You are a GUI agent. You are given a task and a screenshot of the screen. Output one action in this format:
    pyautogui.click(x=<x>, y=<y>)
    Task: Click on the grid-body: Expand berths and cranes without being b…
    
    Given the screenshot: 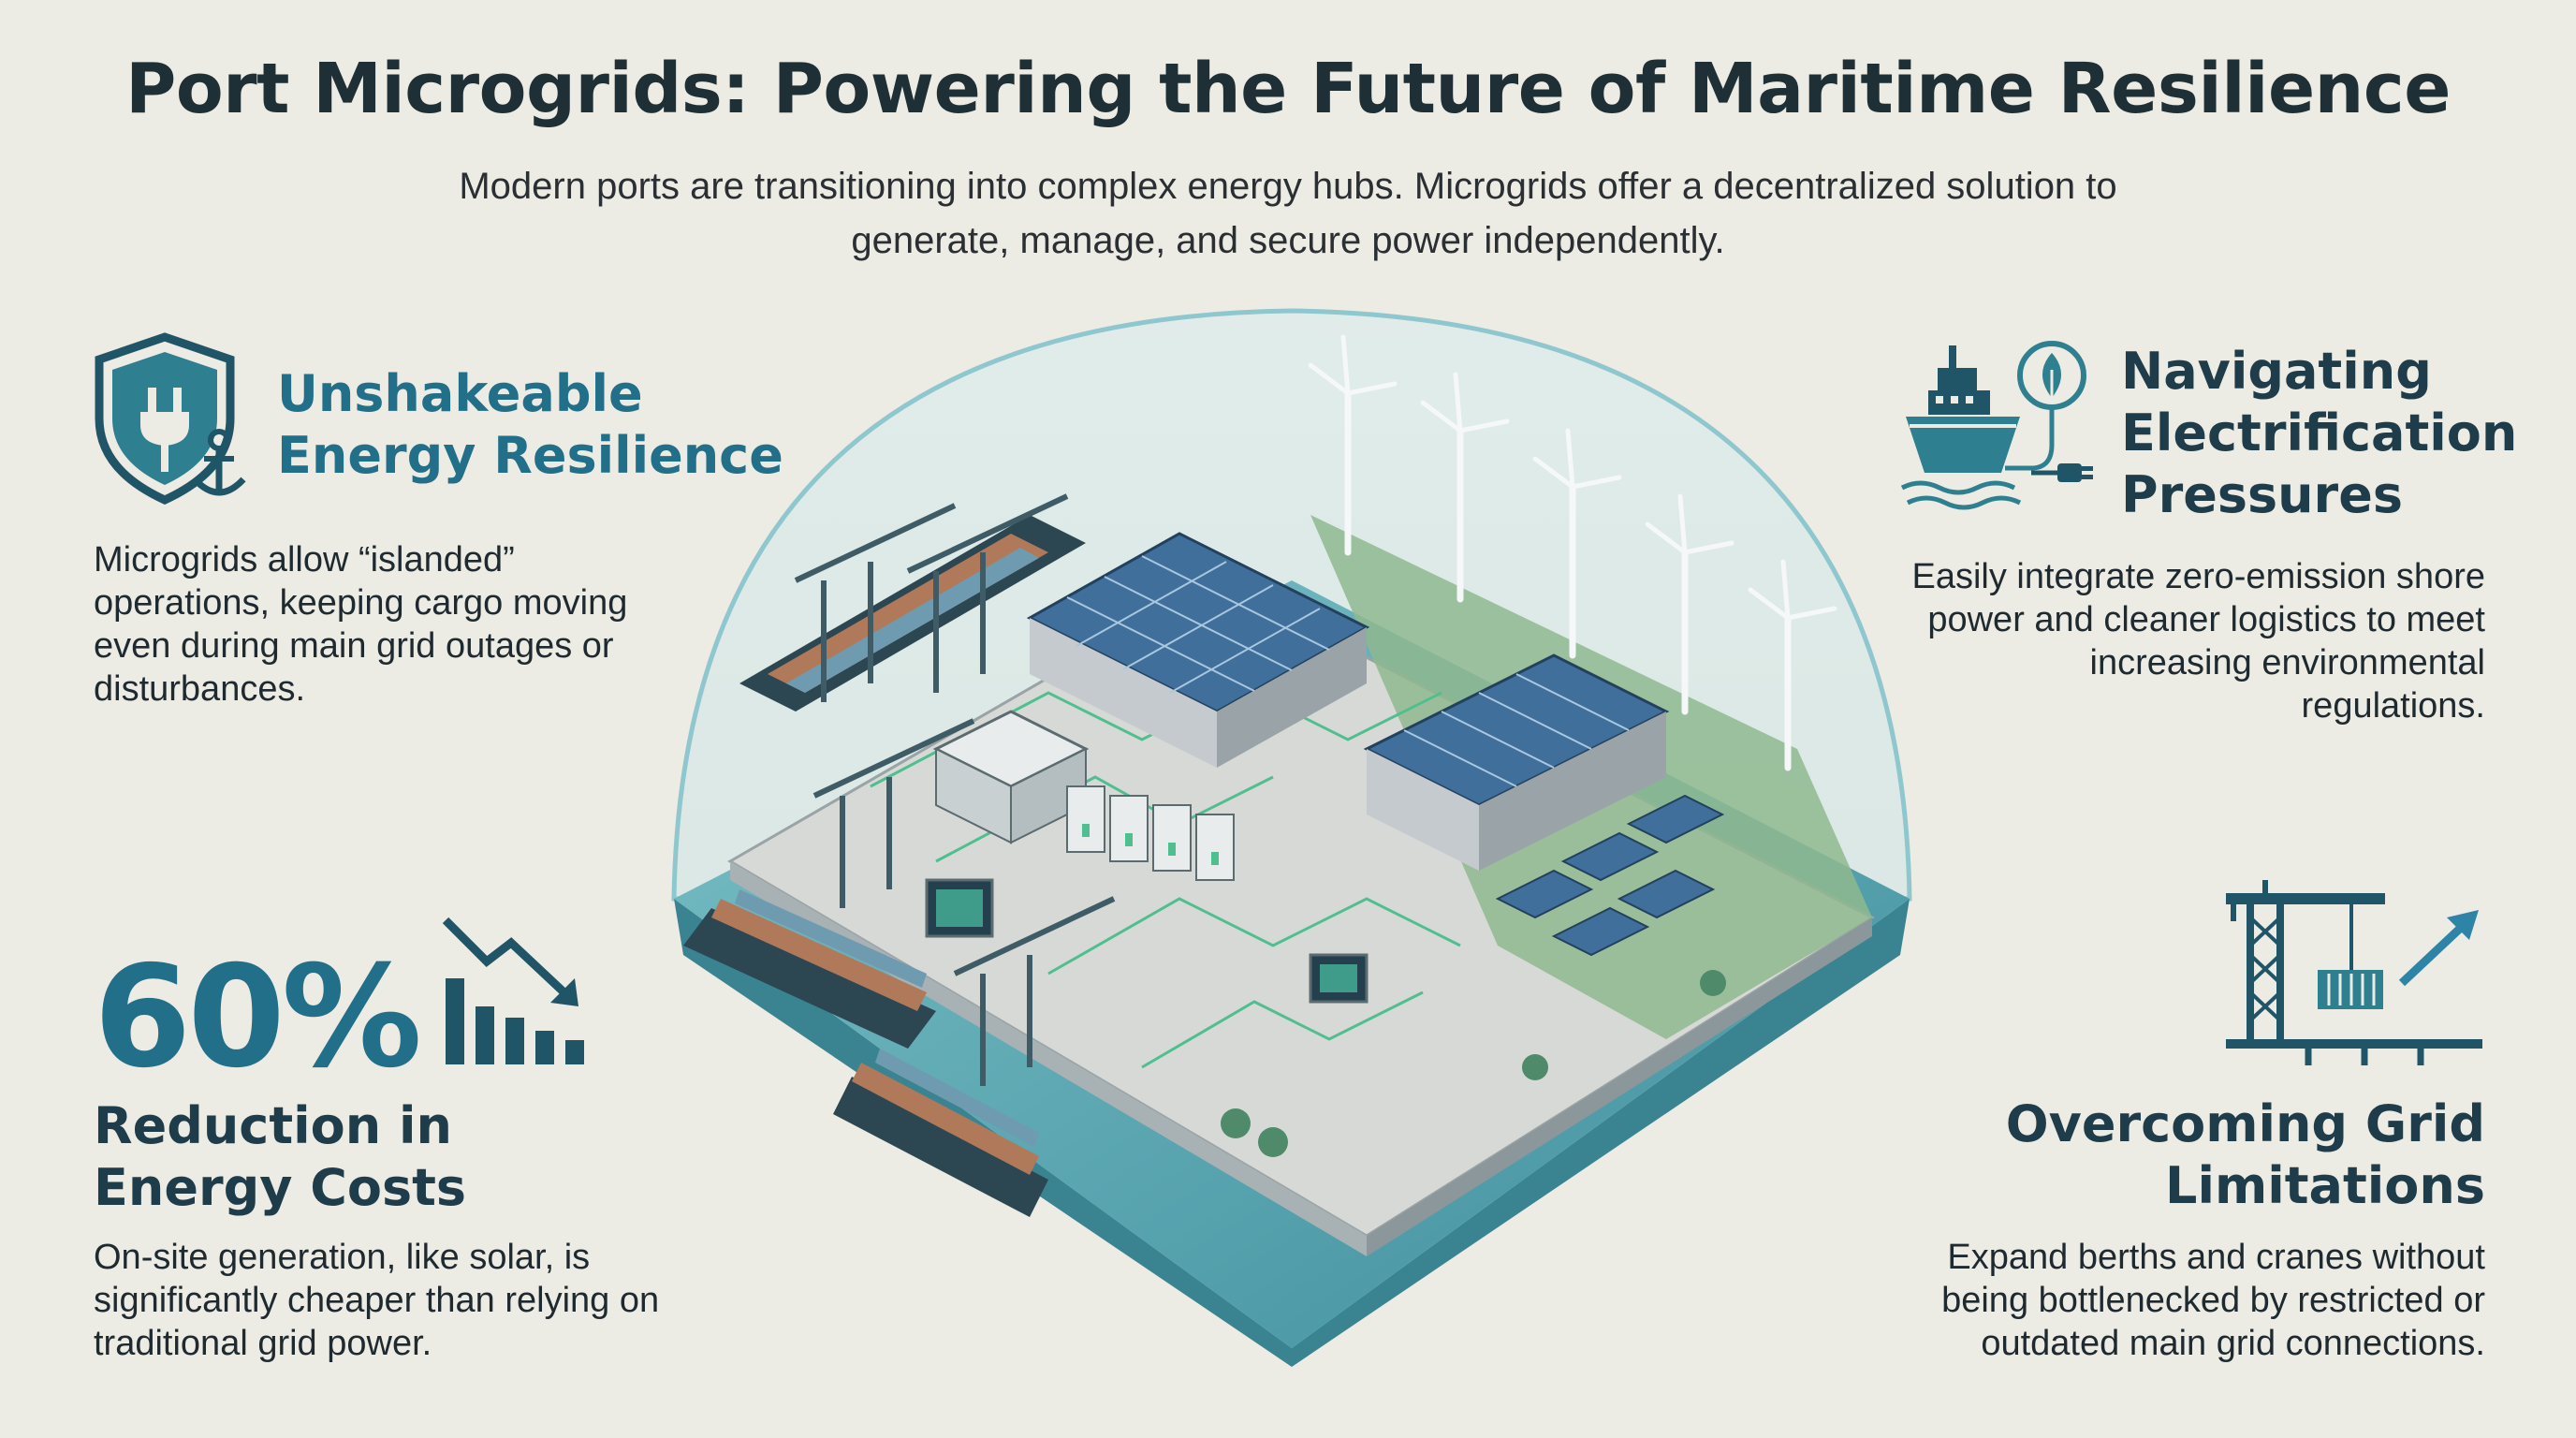 What is the action you would take?
    pyautogui.click(x=2213, y=1300)
    